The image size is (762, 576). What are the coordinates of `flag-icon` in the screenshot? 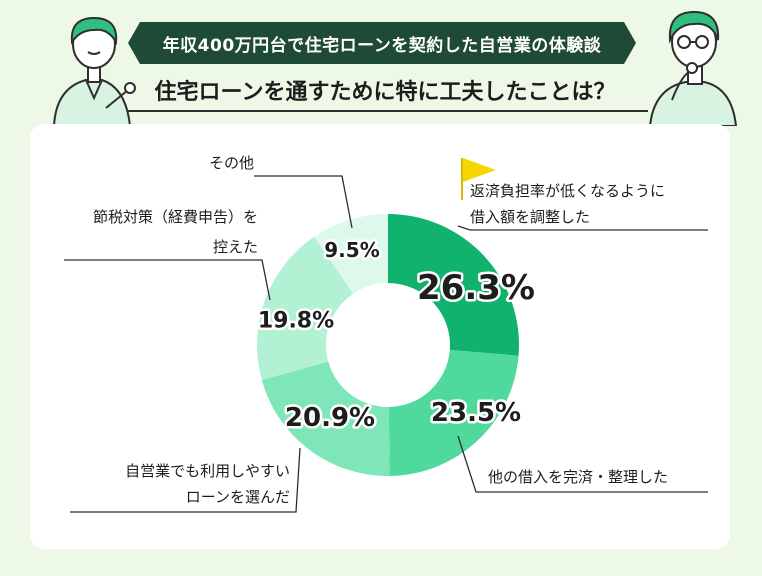 It's located at (479, 170).